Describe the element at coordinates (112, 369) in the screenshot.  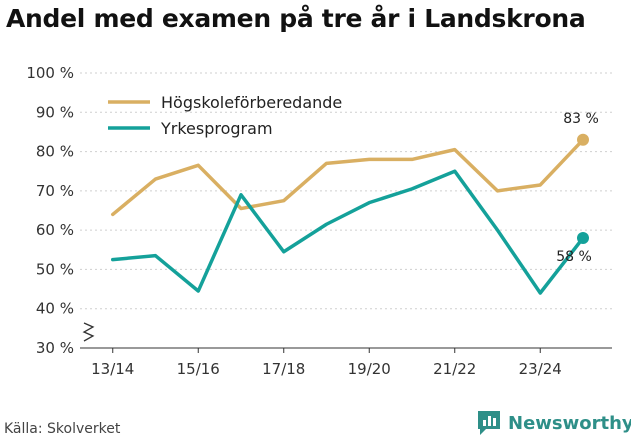
I see `x-tick-label: 13/14` at that location.